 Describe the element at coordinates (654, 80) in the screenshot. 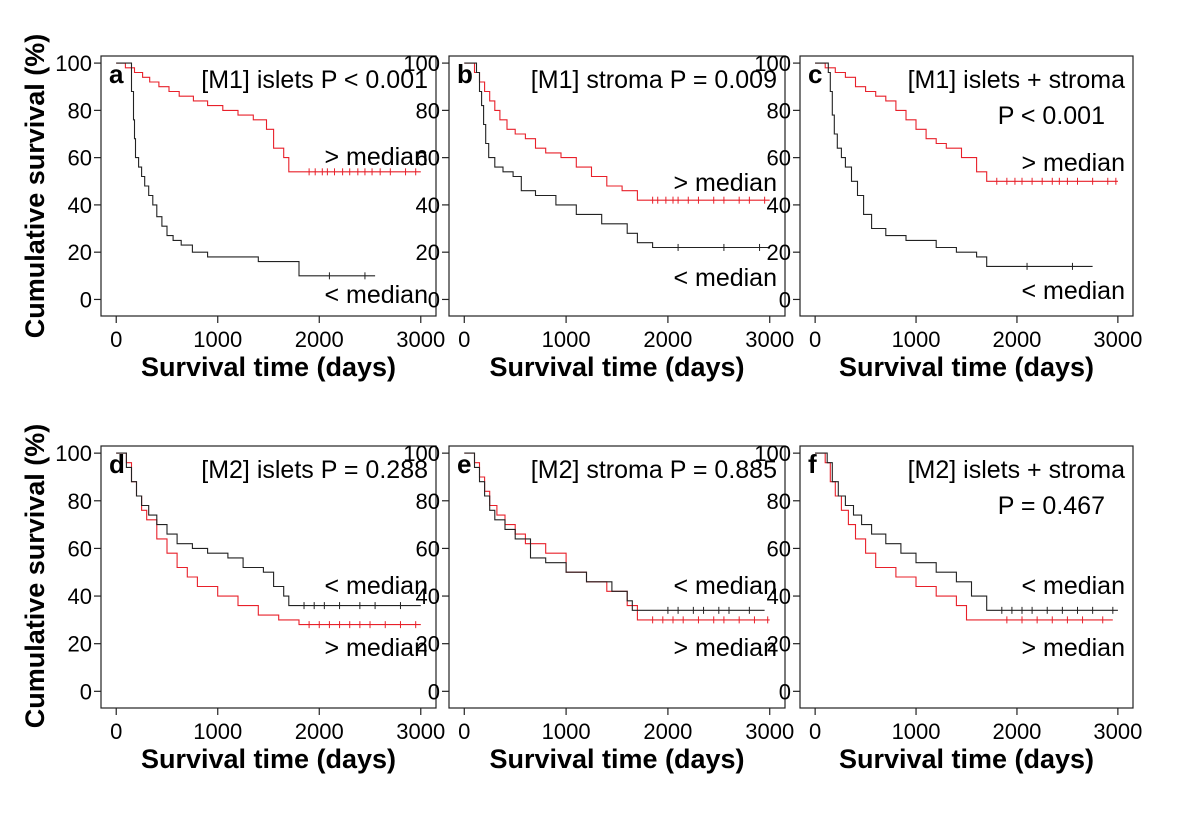

I see `panel-title: [M1] stroma P = 0.009` at that location.